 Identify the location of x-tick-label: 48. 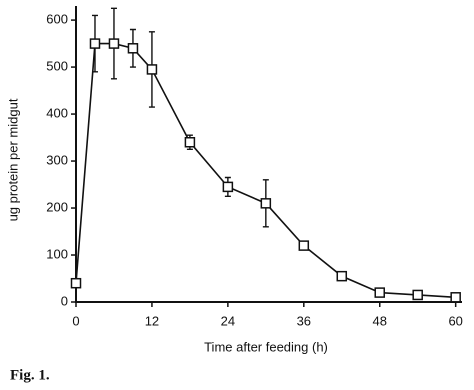
(380, 320).